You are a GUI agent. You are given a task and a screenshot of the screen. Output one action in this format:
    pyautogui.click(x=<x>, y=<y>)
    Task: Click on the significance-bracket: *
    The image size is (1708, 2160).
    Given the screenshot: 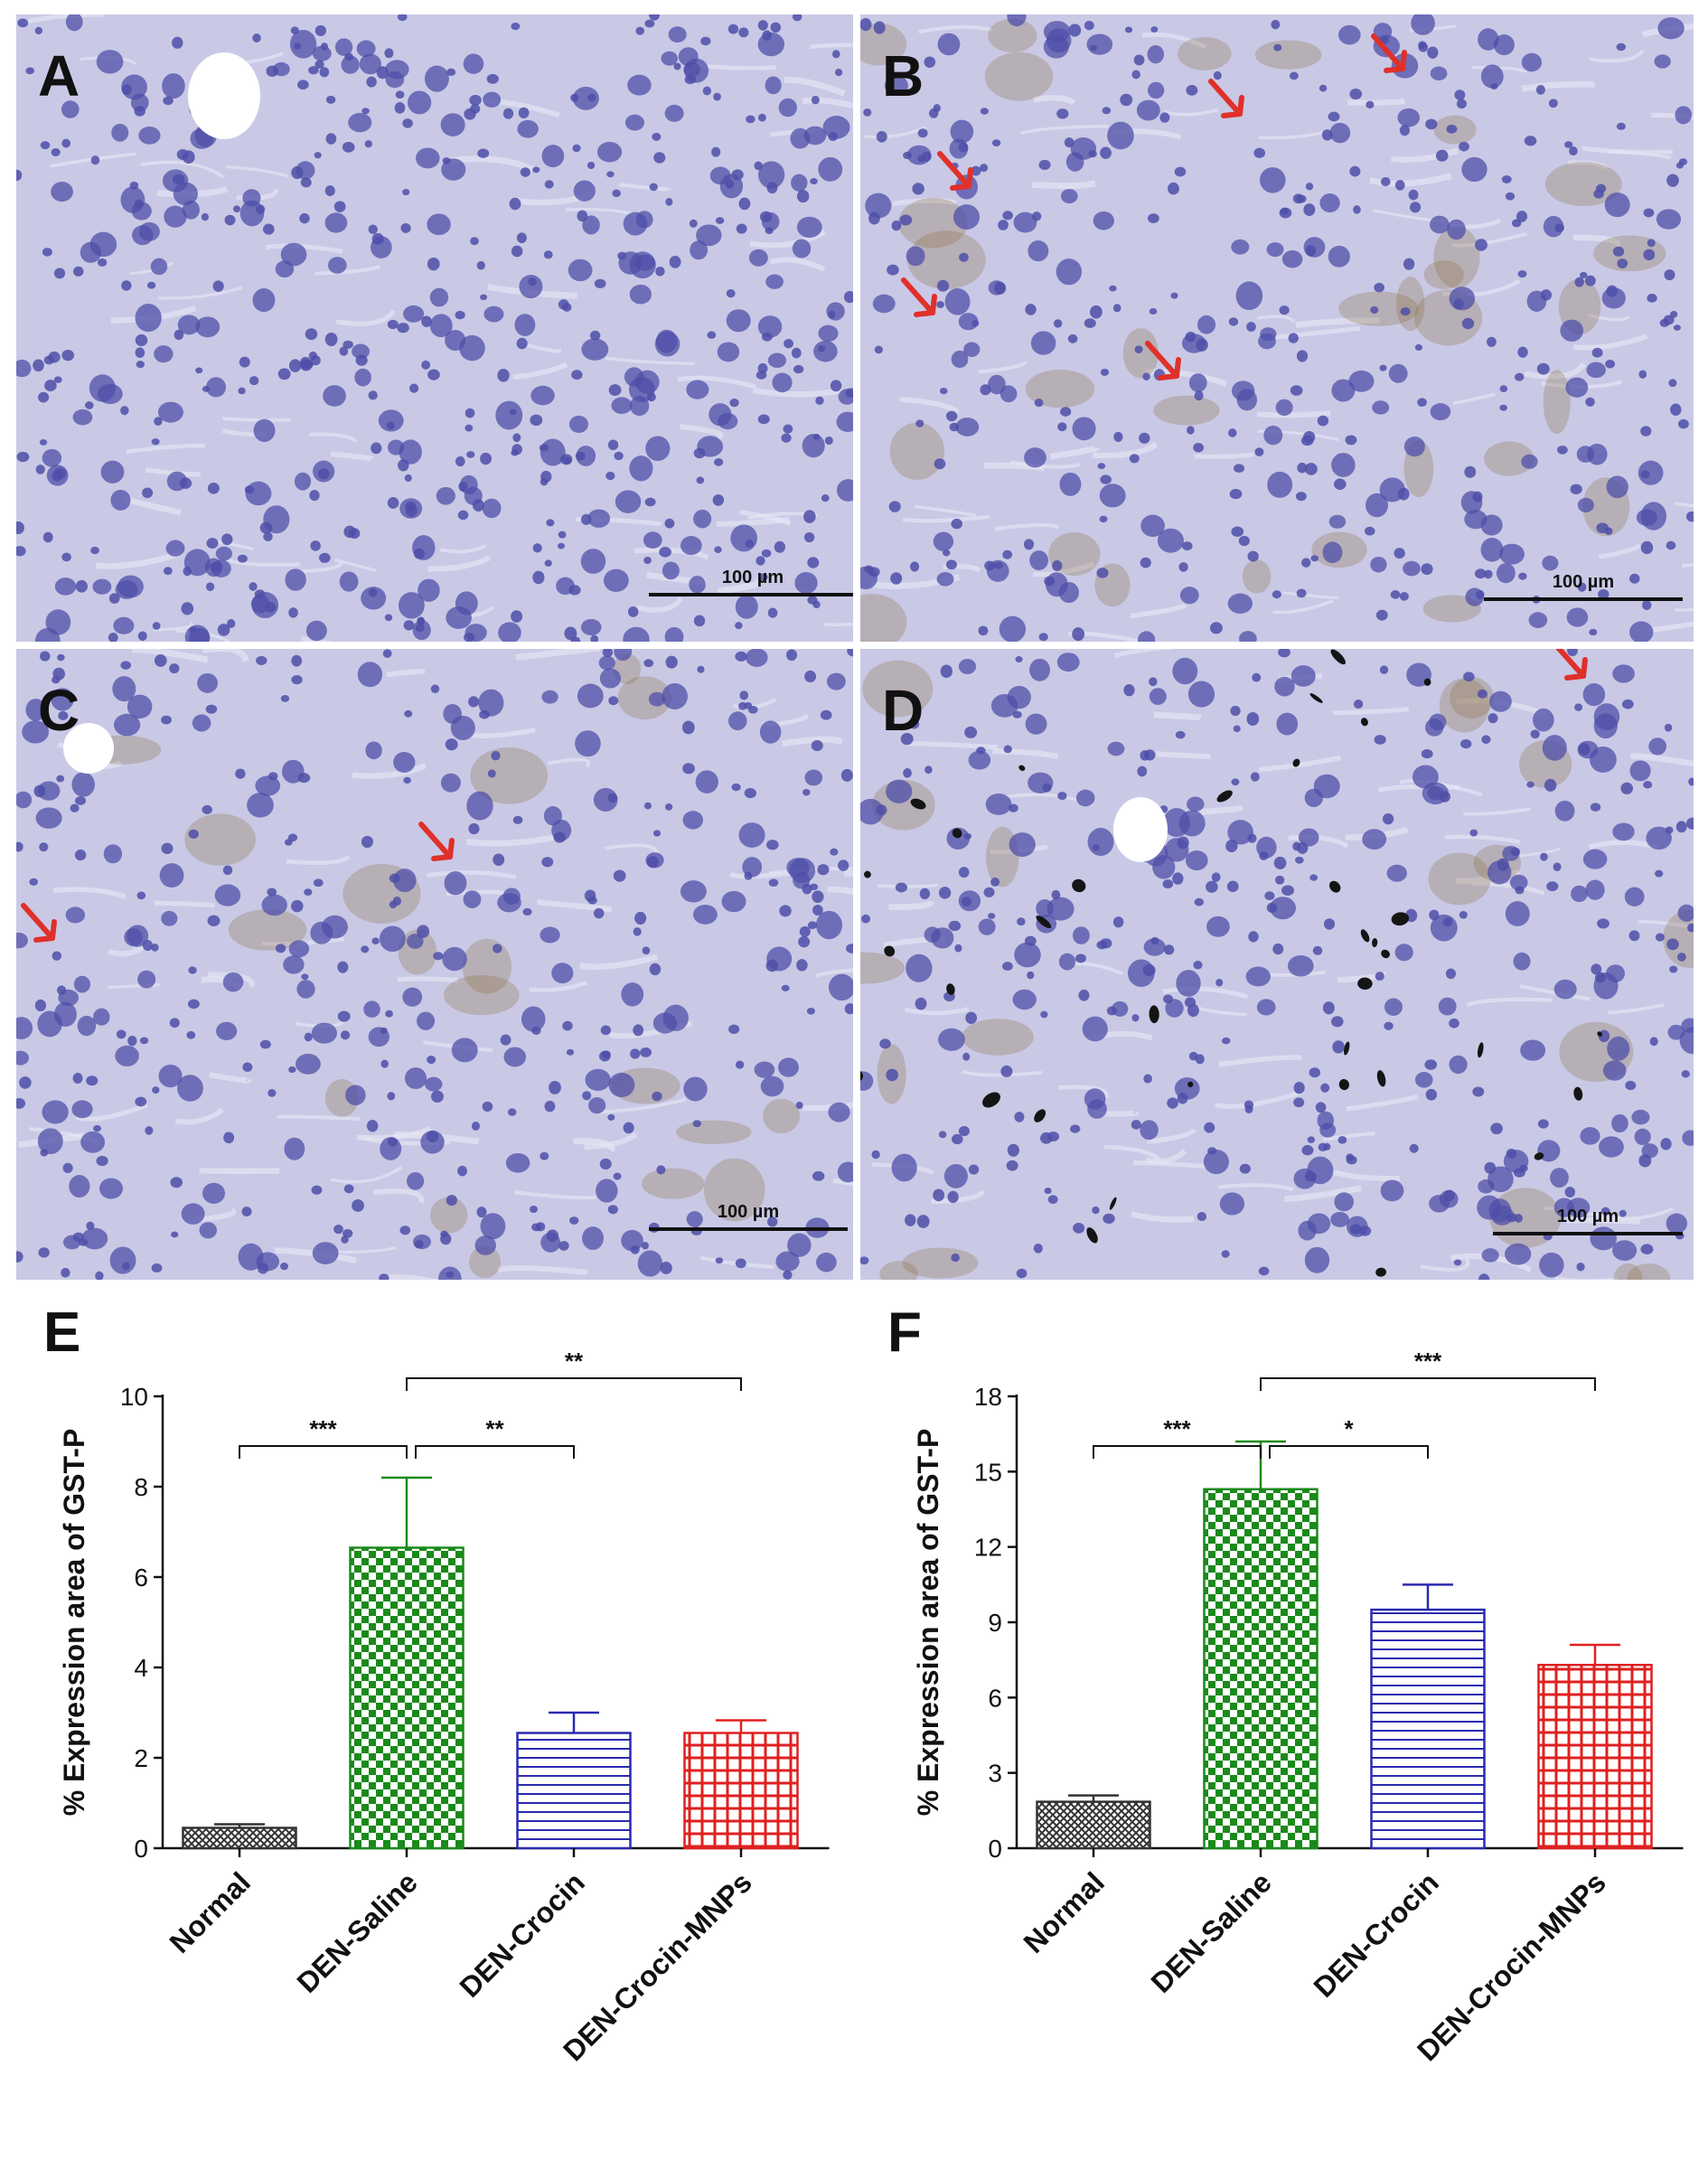 What is the action you would take?
    pyautogui.click(x=1349, y=1437)
    